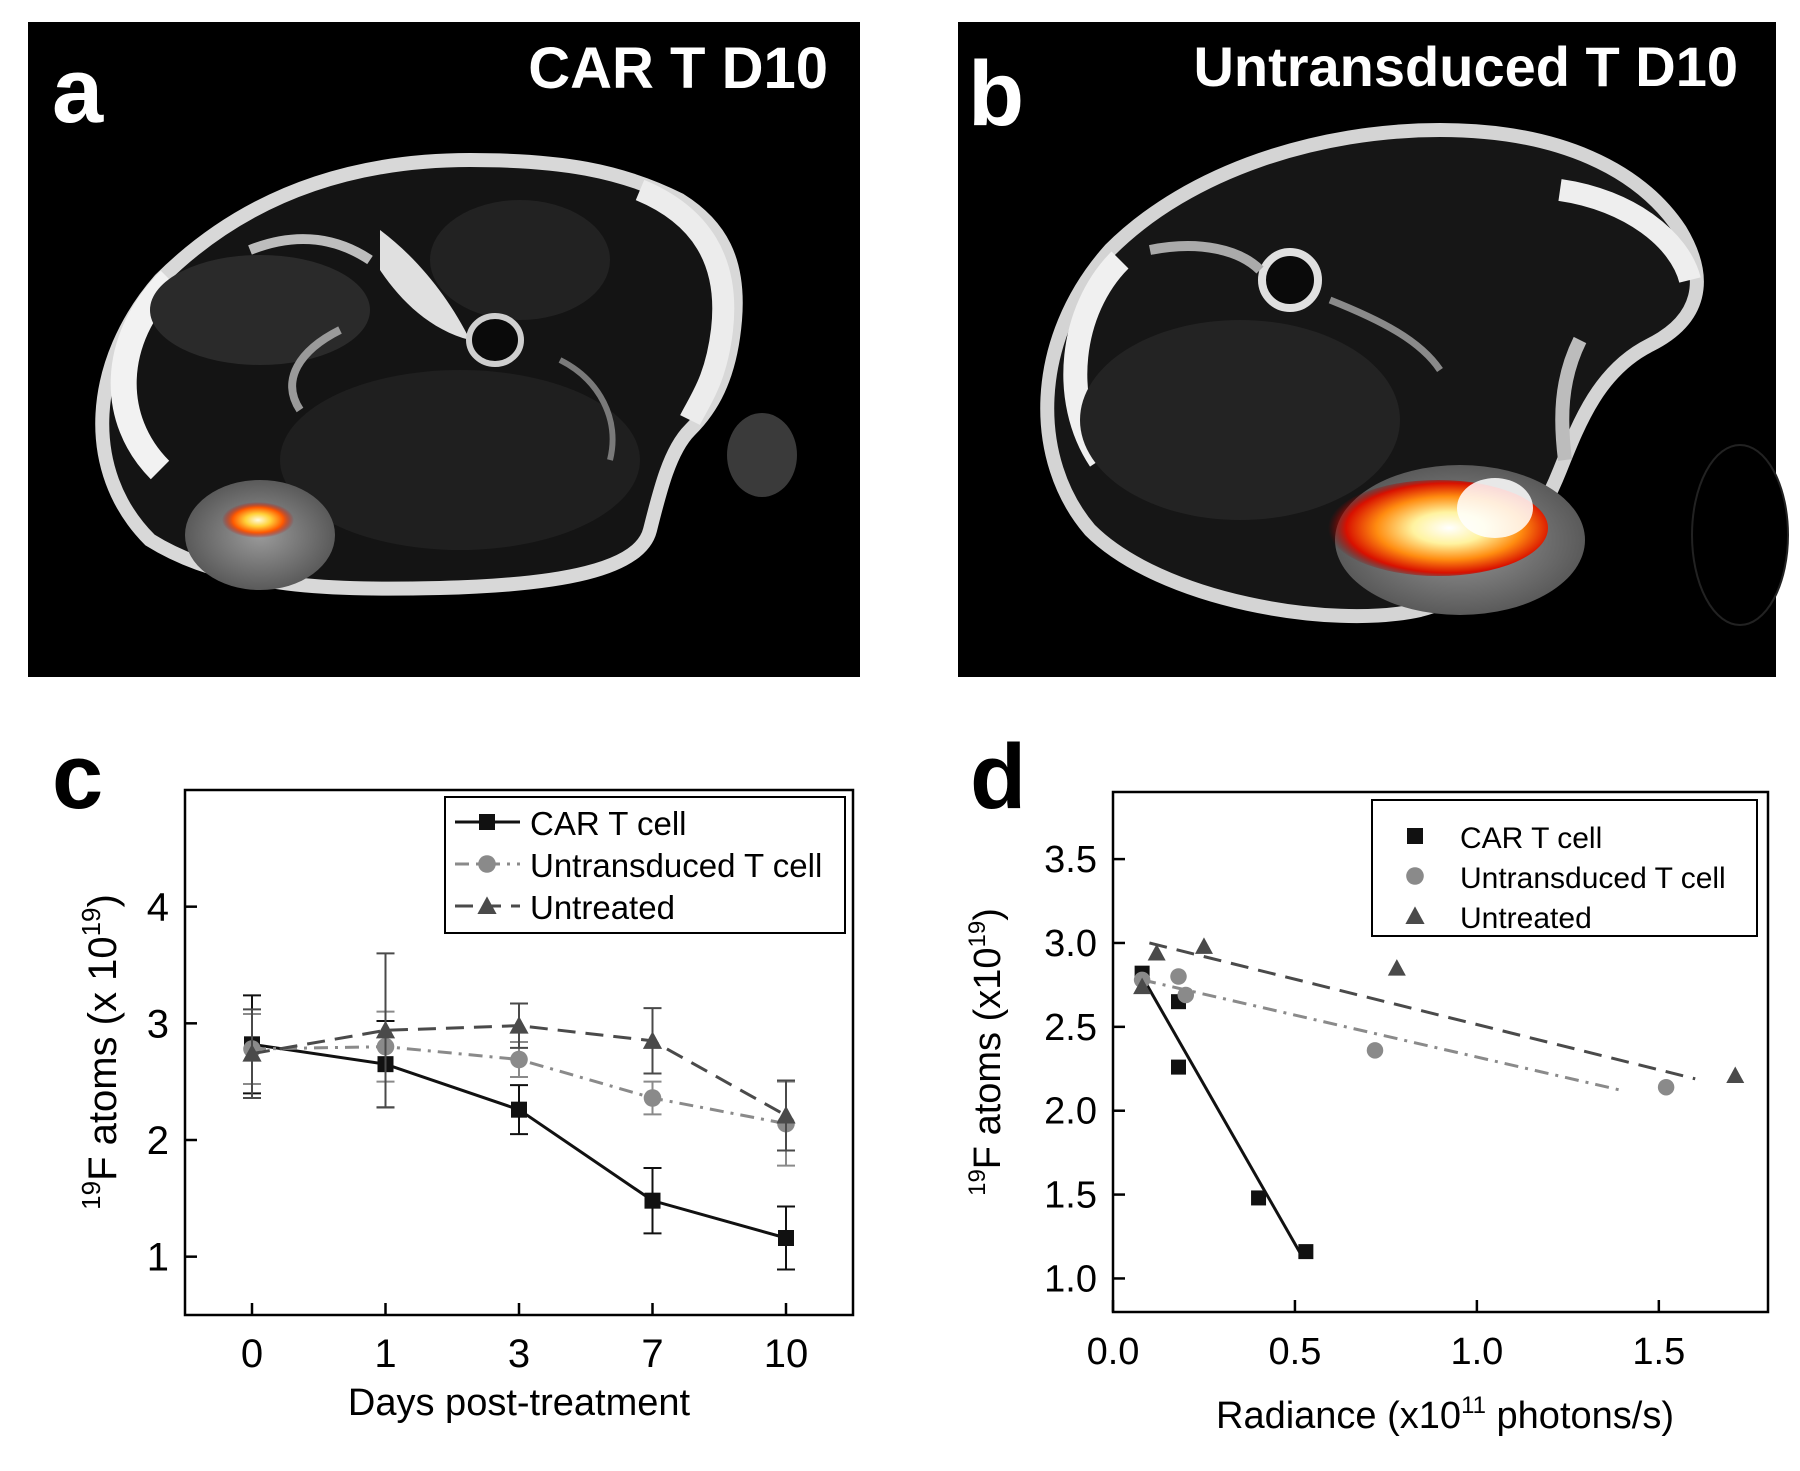 The image size is (1800, 1471). What do you see at coordinates (1740, 535) in the screenshot?
I see `reference-tube-b` at bounding box center [1740, 535].